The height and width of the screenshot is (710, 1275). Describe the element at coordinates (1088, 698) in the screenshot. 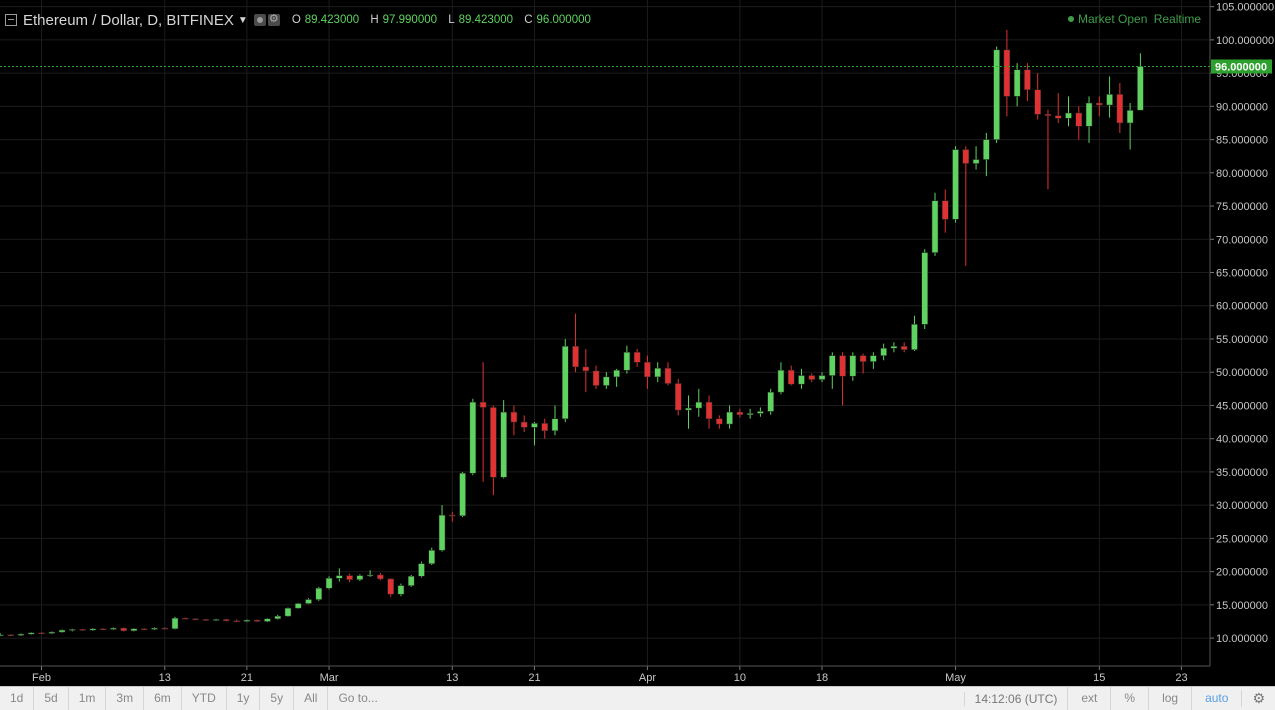

I see `ext-toggle: ext` at that location.